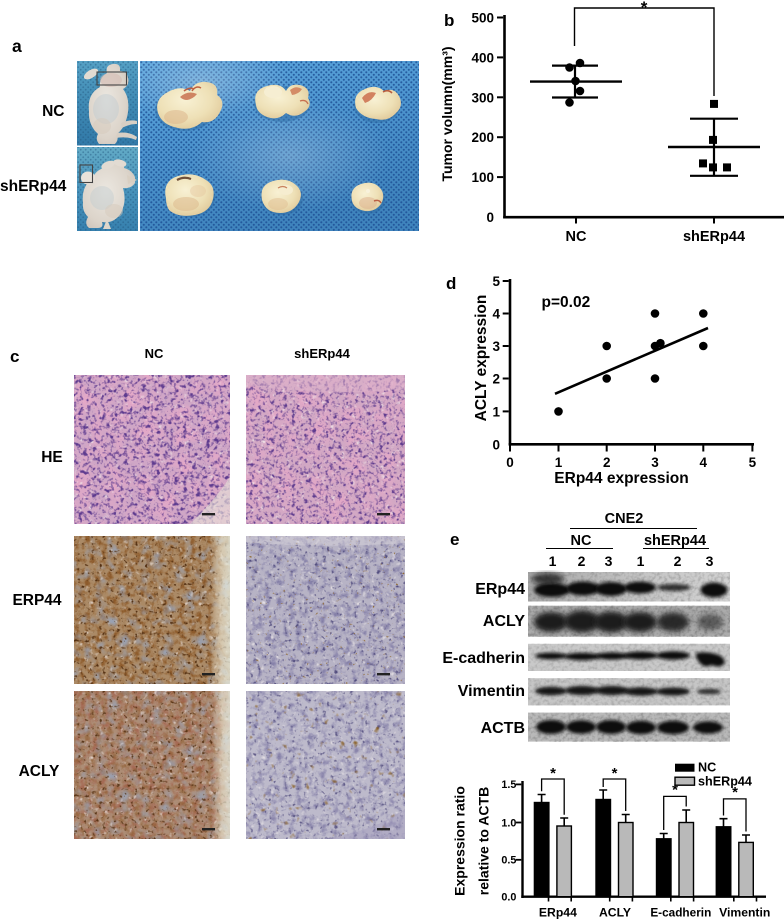 The image size is (784, 921). I want to click on svg-text: 0.0, so click(508, 898).